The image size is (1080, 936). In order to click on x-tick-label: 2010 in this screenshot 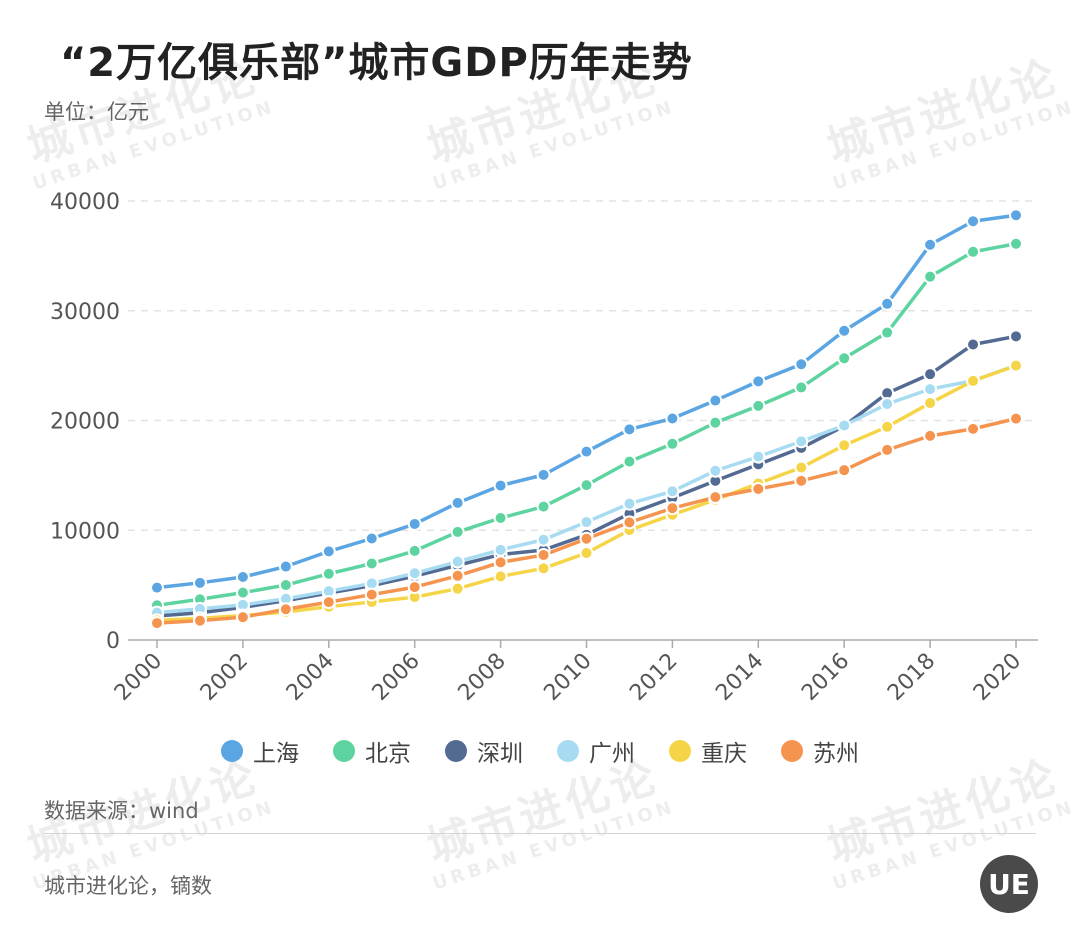, I will do `click(567, 677)`.